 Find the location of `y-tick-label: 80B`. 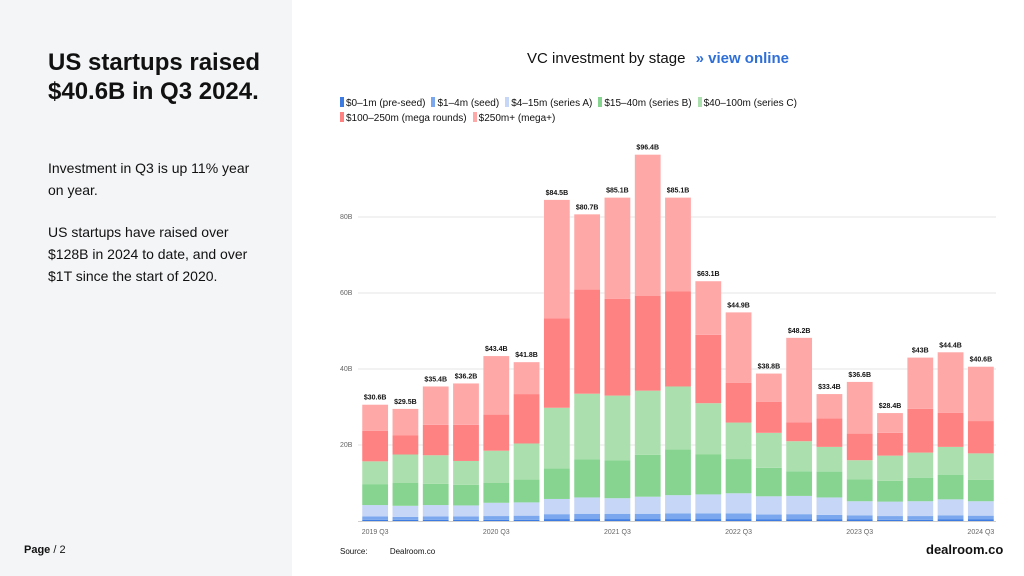

y-tick-label: 80B is located at coordinates (346, 217).